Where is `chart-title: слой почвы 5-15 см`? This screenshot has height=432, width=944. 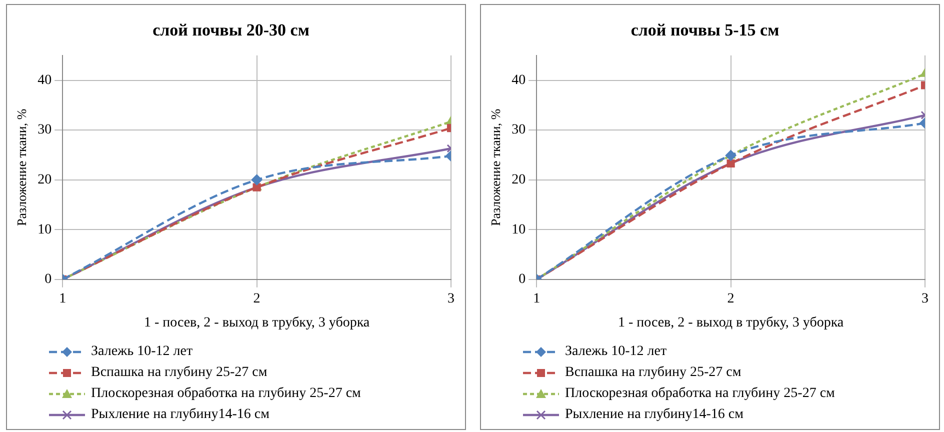
chart-title: слой почвы 5-15 см is located at coordinates (705, 30).